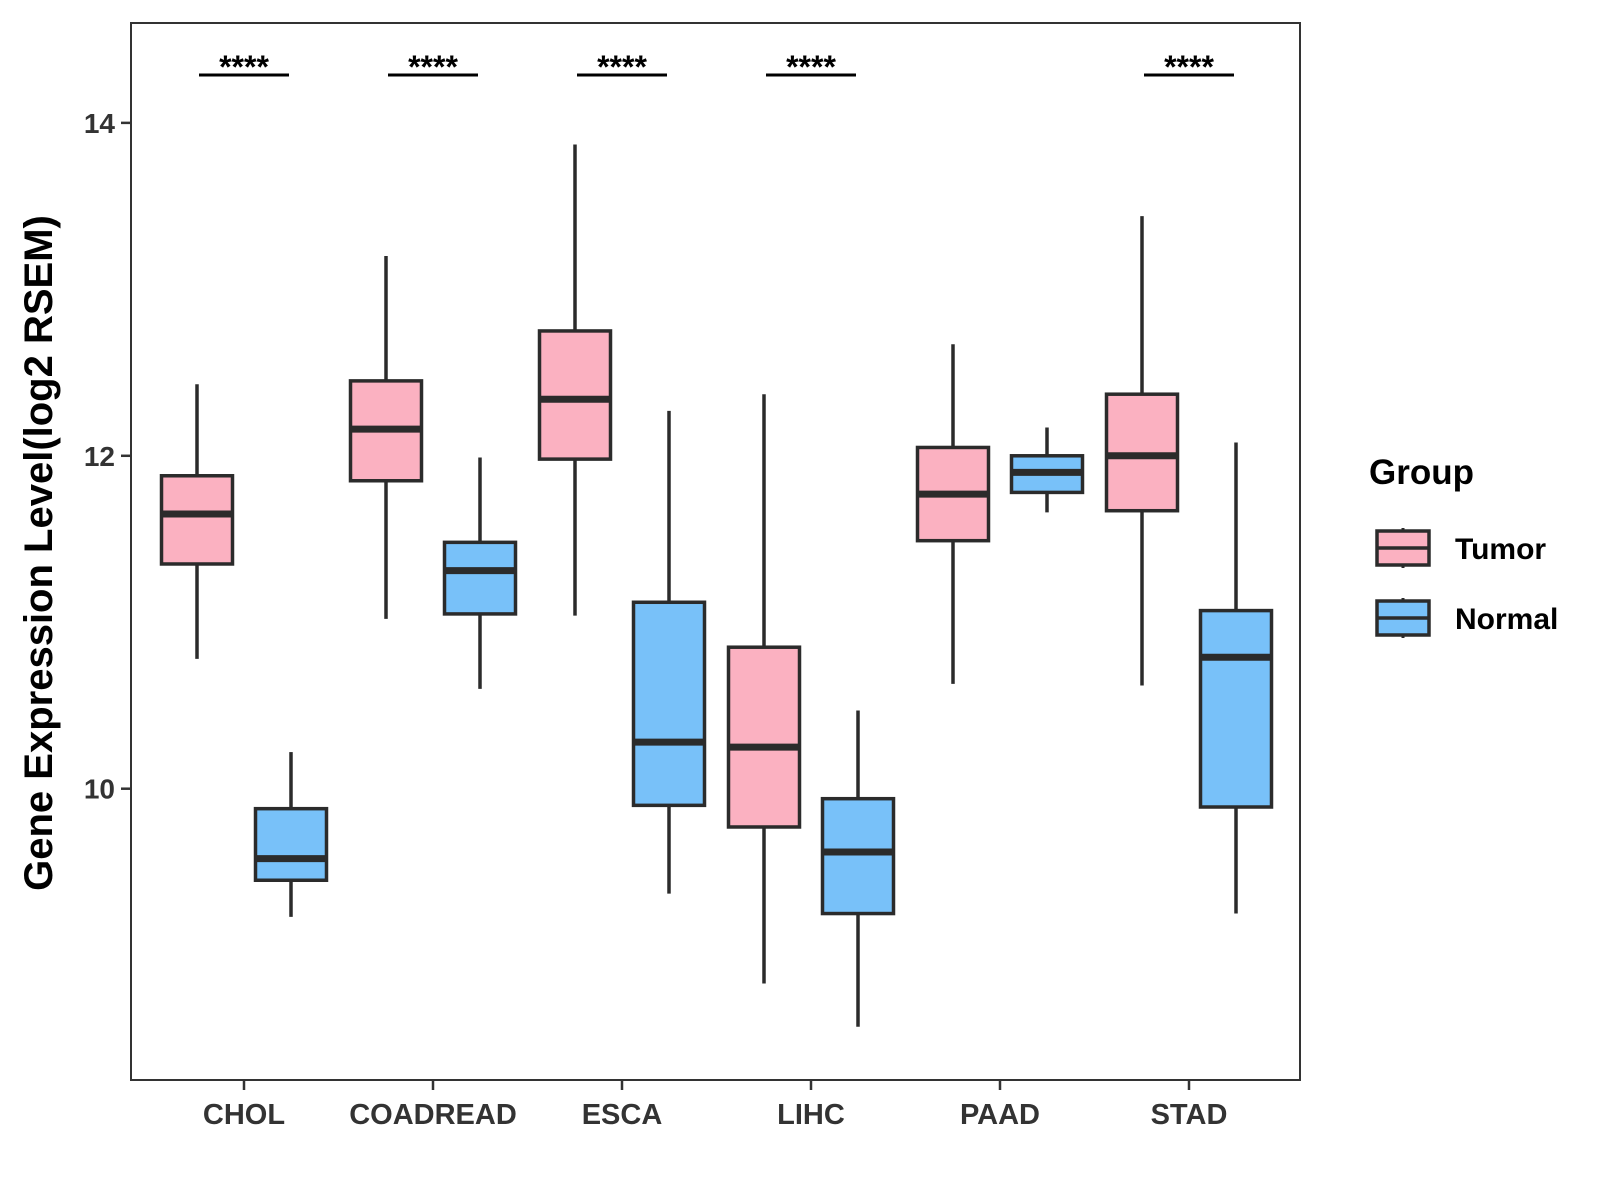  What do you see at coordinates (244, 1115) in the screenshot?
I see `x-tick-label: CHOL` at bounding box center [244, 1115].